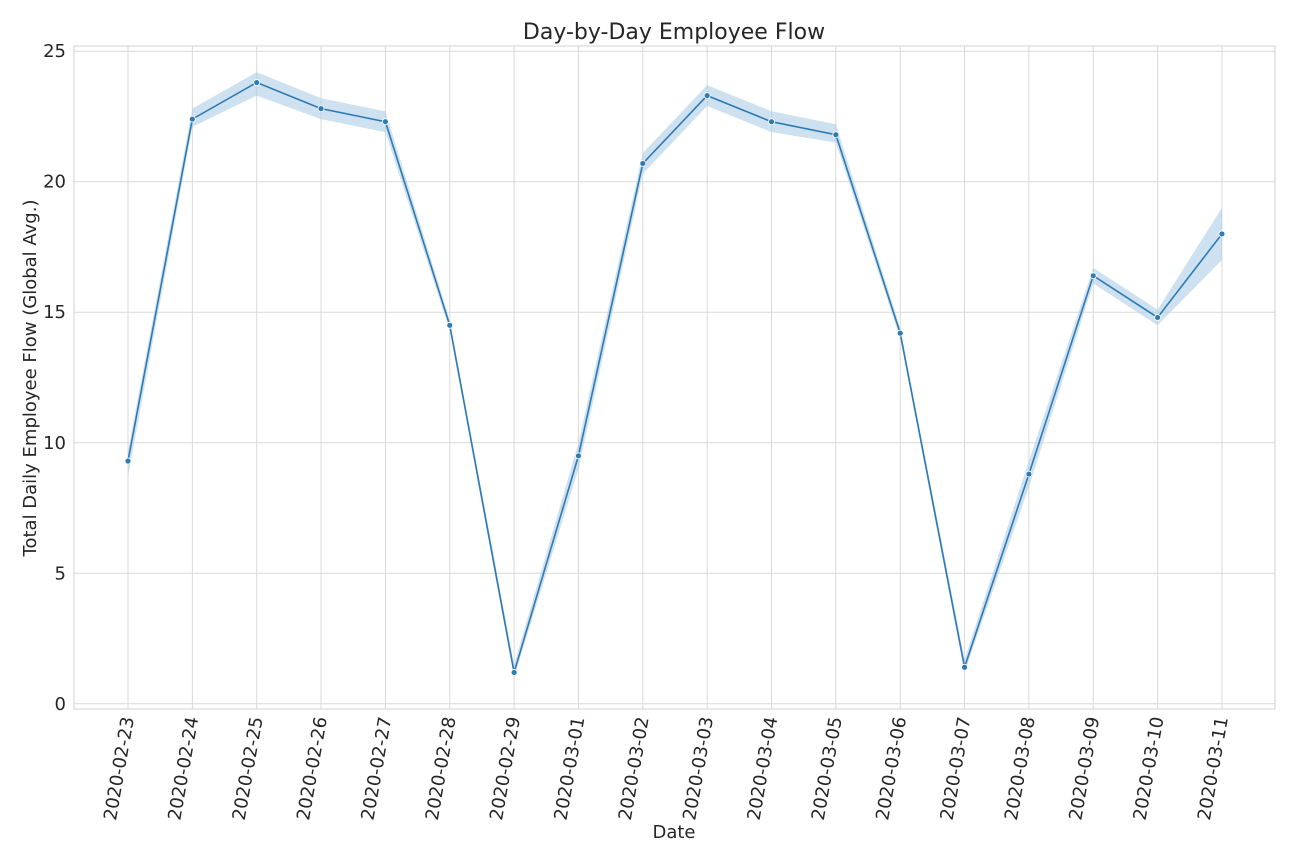 The image size is (1296, 864). Describe the element at coordinates (1084, 768) in the screenshot. I see `x-tick-label: 2020-03-09` at that location.